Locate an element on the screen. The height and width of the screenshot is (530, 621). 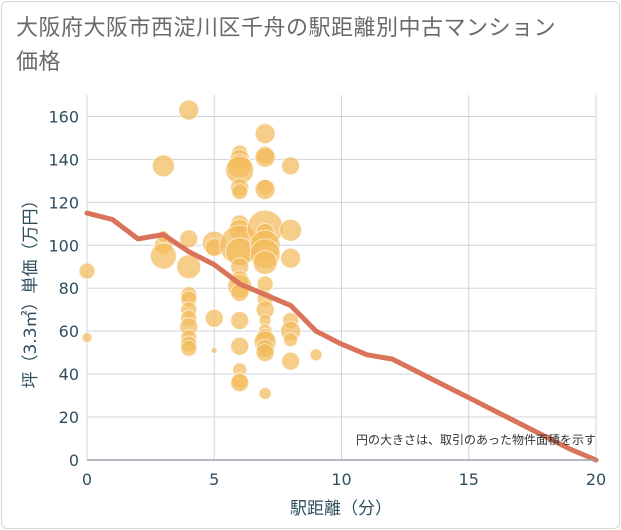
y-axis-label: 坪（3.3㎡）単価（万円） is located at coordinates (31, 289).